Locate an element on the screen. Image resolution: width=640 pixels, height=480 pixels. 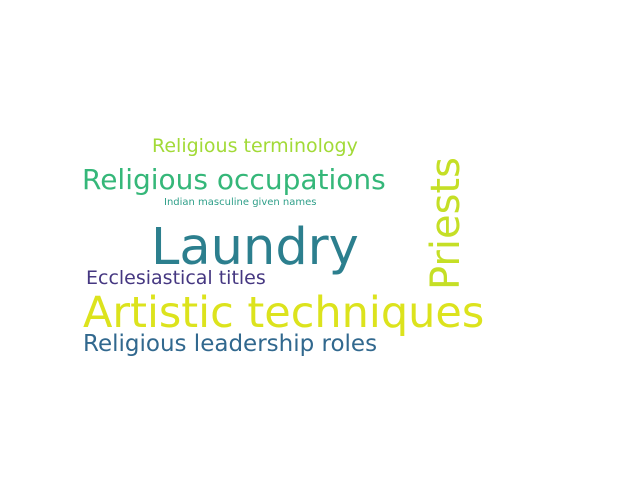
word-religious-leadership-roles: Religious leadership roles is located at coordinates (230, 344).